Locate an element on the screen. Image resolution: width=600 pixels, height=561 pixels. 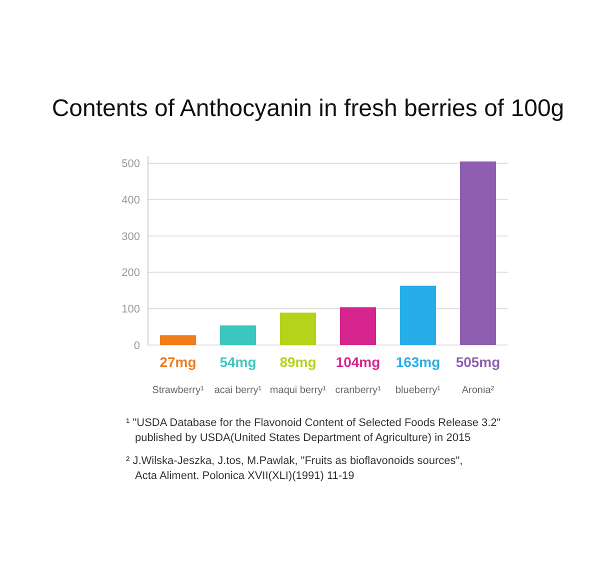
text: ¹ "USDA Database for the Flavonoid Content of Selected Foods Release 3.2" published by USDA(United States Department of Agriculture) in 2015 is located at coordinates (313, 430).